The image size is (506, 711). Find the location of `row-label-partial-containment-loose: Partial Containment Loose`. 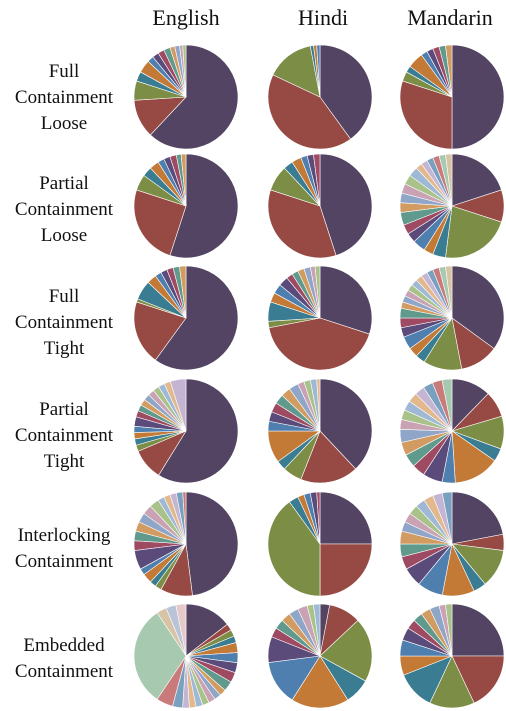

row-label-partial-containment-loose: Partial Containment Loose is located at coordinates (64, 210).